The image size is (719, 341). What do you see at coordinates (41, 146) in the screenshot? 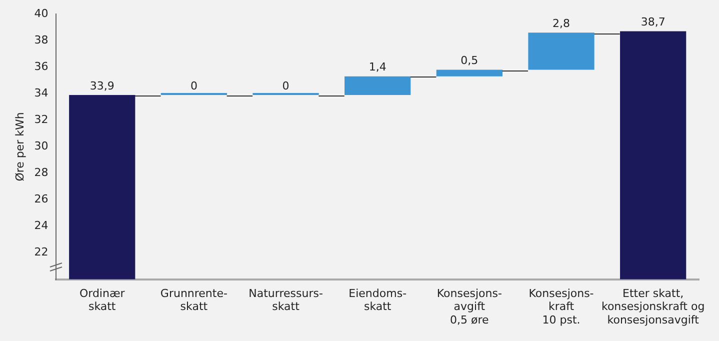
I see `y-tick-label: 30` at bounding box center [41, 146].